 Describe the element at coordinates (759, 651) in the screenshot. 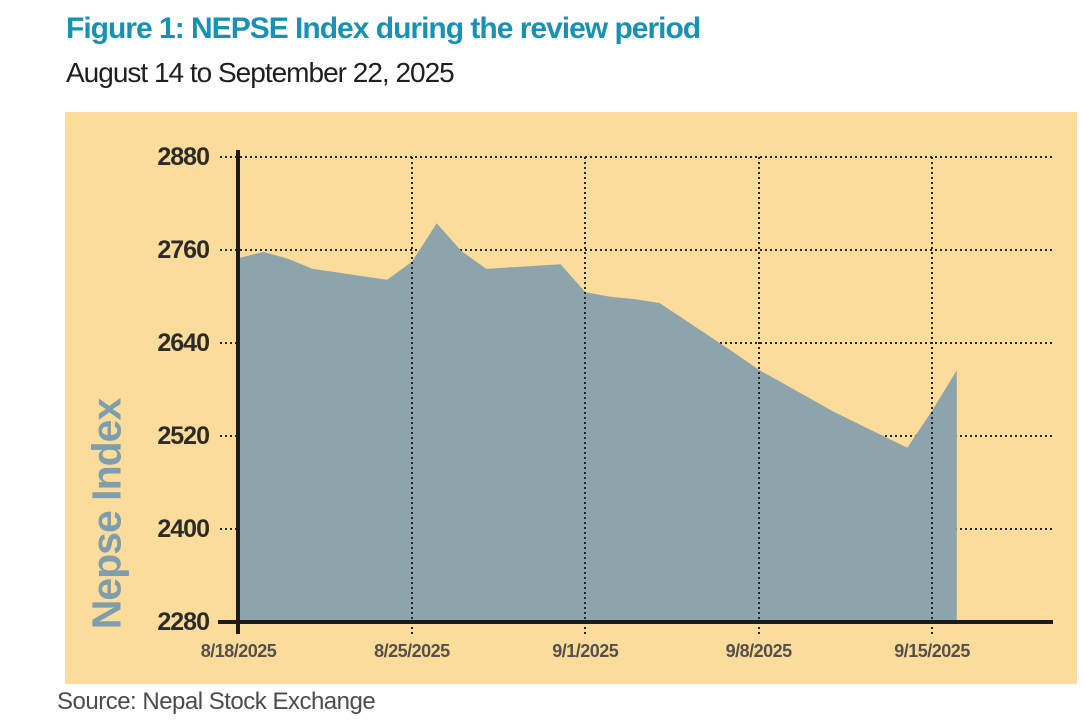

I see `x-tick-label-9/8/2025: 9/8/2025` at that location.